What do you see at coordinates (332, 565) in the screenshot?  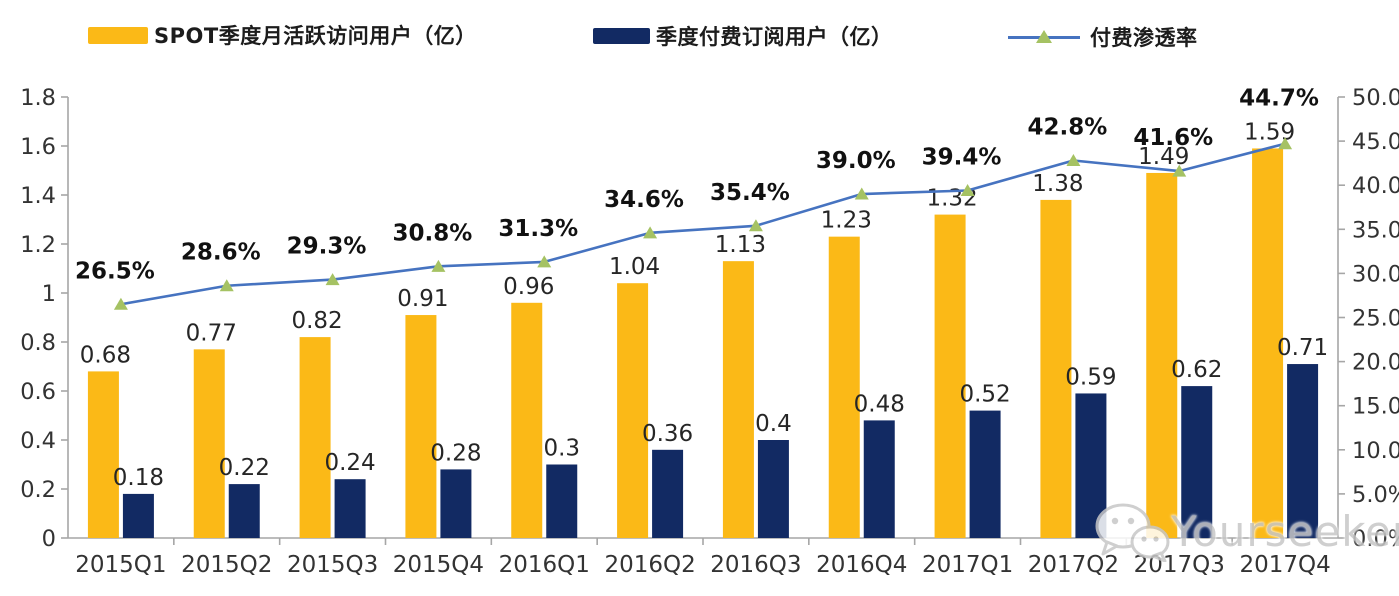 I see `x-axis-label: 2015Q3` at bounding box center [332, 565].